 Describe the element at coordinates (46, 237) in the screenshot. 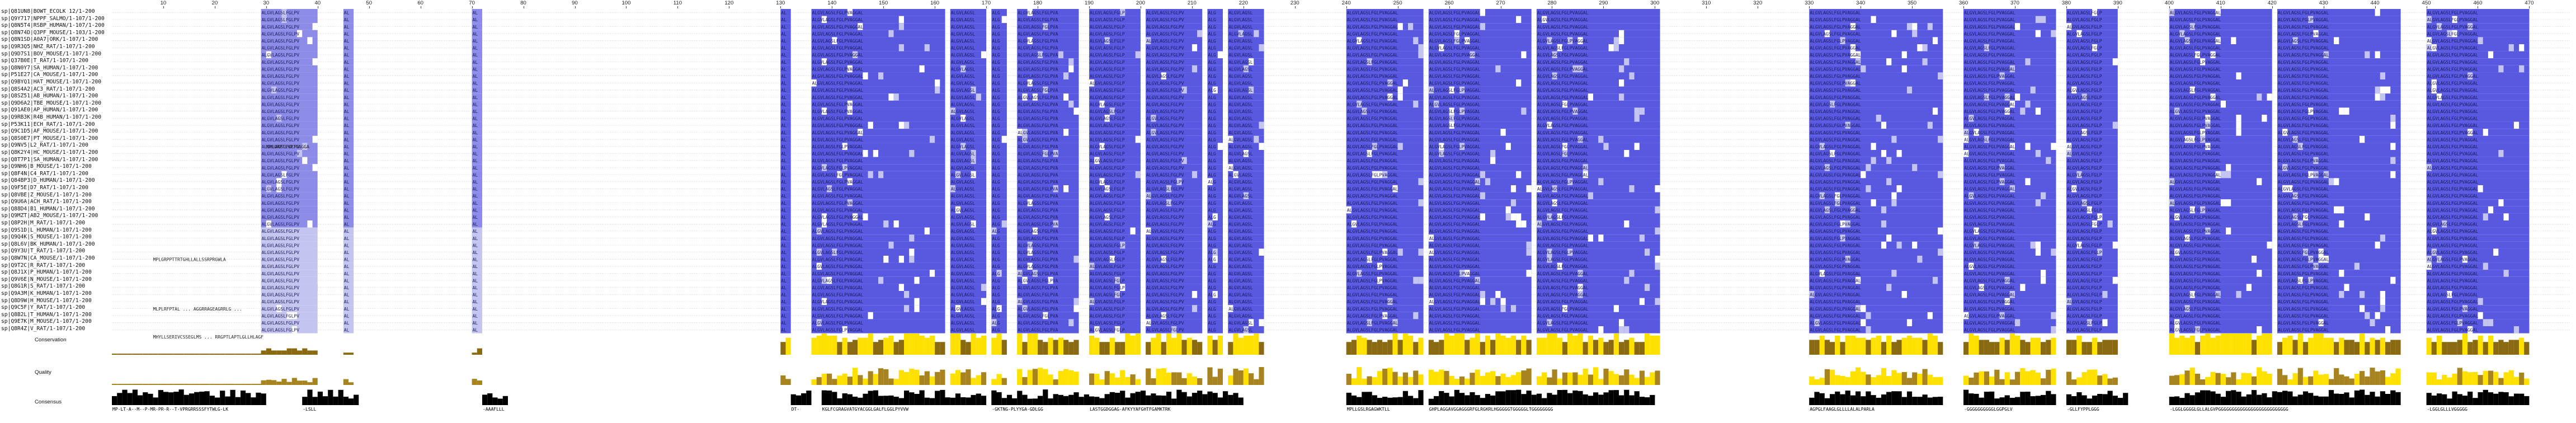

I see `sequence-id: sp|Q9Q4K|S_MOUSE/1-107/1-200` at that location.